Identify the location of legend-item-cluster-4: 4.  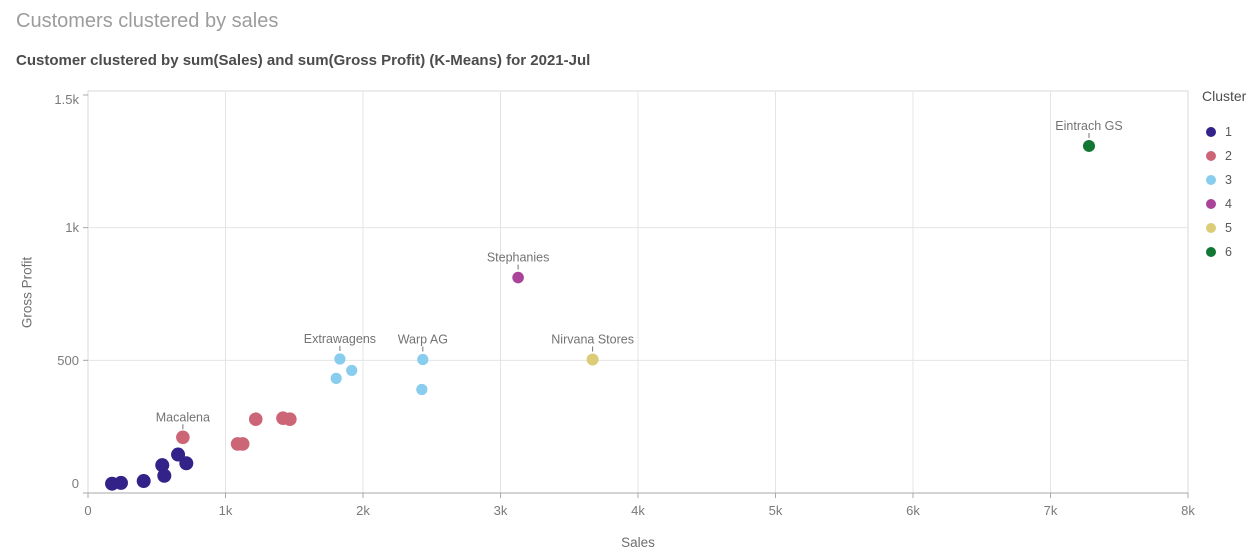
(1228, 204).